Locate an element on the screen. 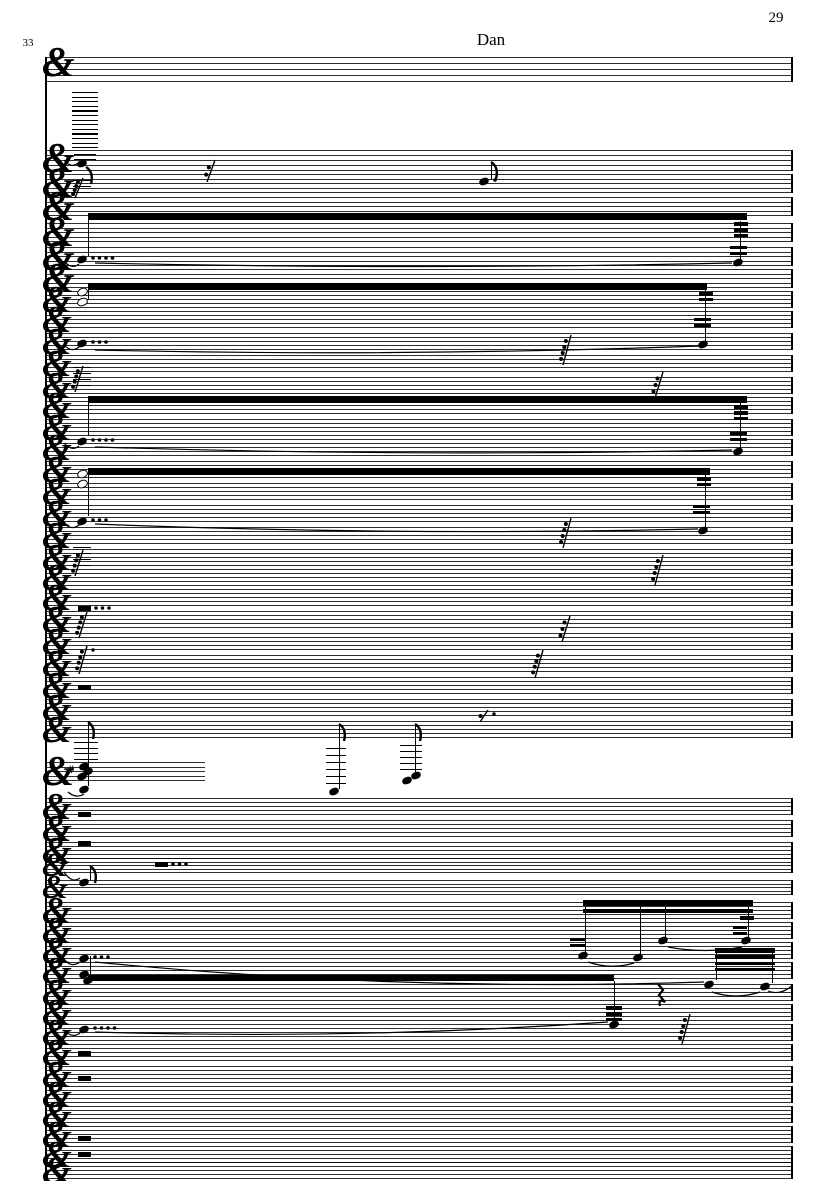 This screenshot has height=1181, width=835. whole-rest is located at coordinates (84, 1053).